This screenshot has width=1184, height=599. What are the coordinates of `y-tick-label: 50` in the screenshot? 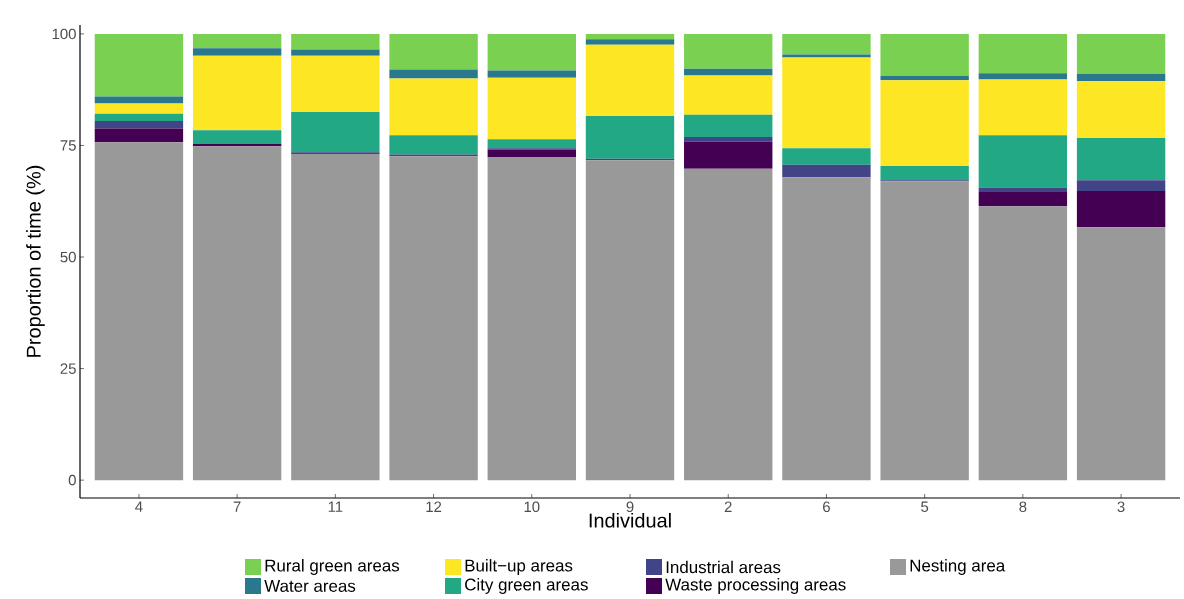 It's located at (68, 257).